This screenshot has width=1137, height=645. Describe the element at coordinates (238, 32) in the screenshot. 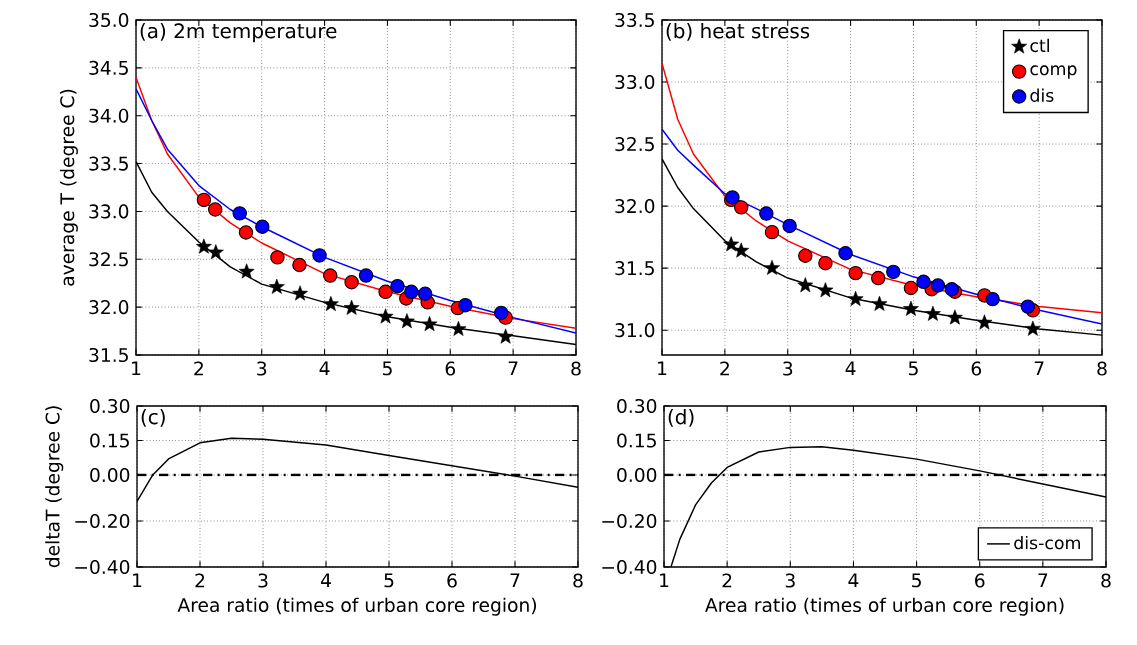

I see `chart-title: (a) 2m temperature` at that location.